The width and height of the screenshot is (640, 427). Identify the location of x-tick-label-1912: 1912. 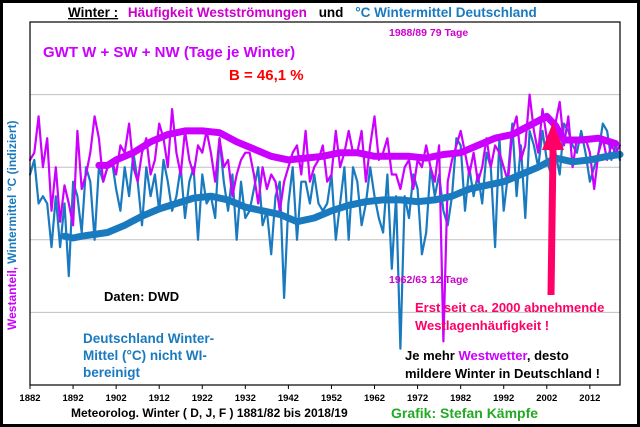
(159, 398).